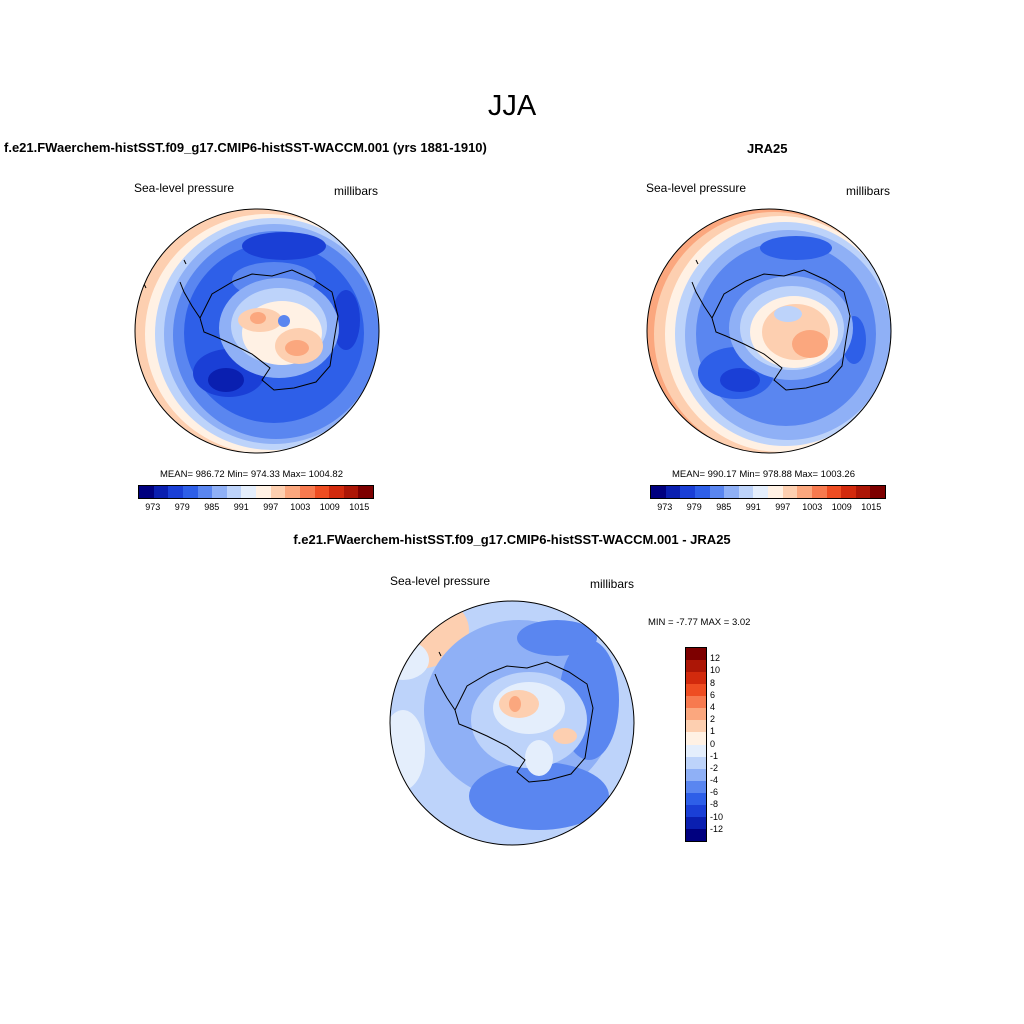 The height and width of the screenshot is (1024, 1024). I want to click on panel-1-stats: MEAN= 986.72 Min= 974.33 Max= 1004.82, so click(251, 474).